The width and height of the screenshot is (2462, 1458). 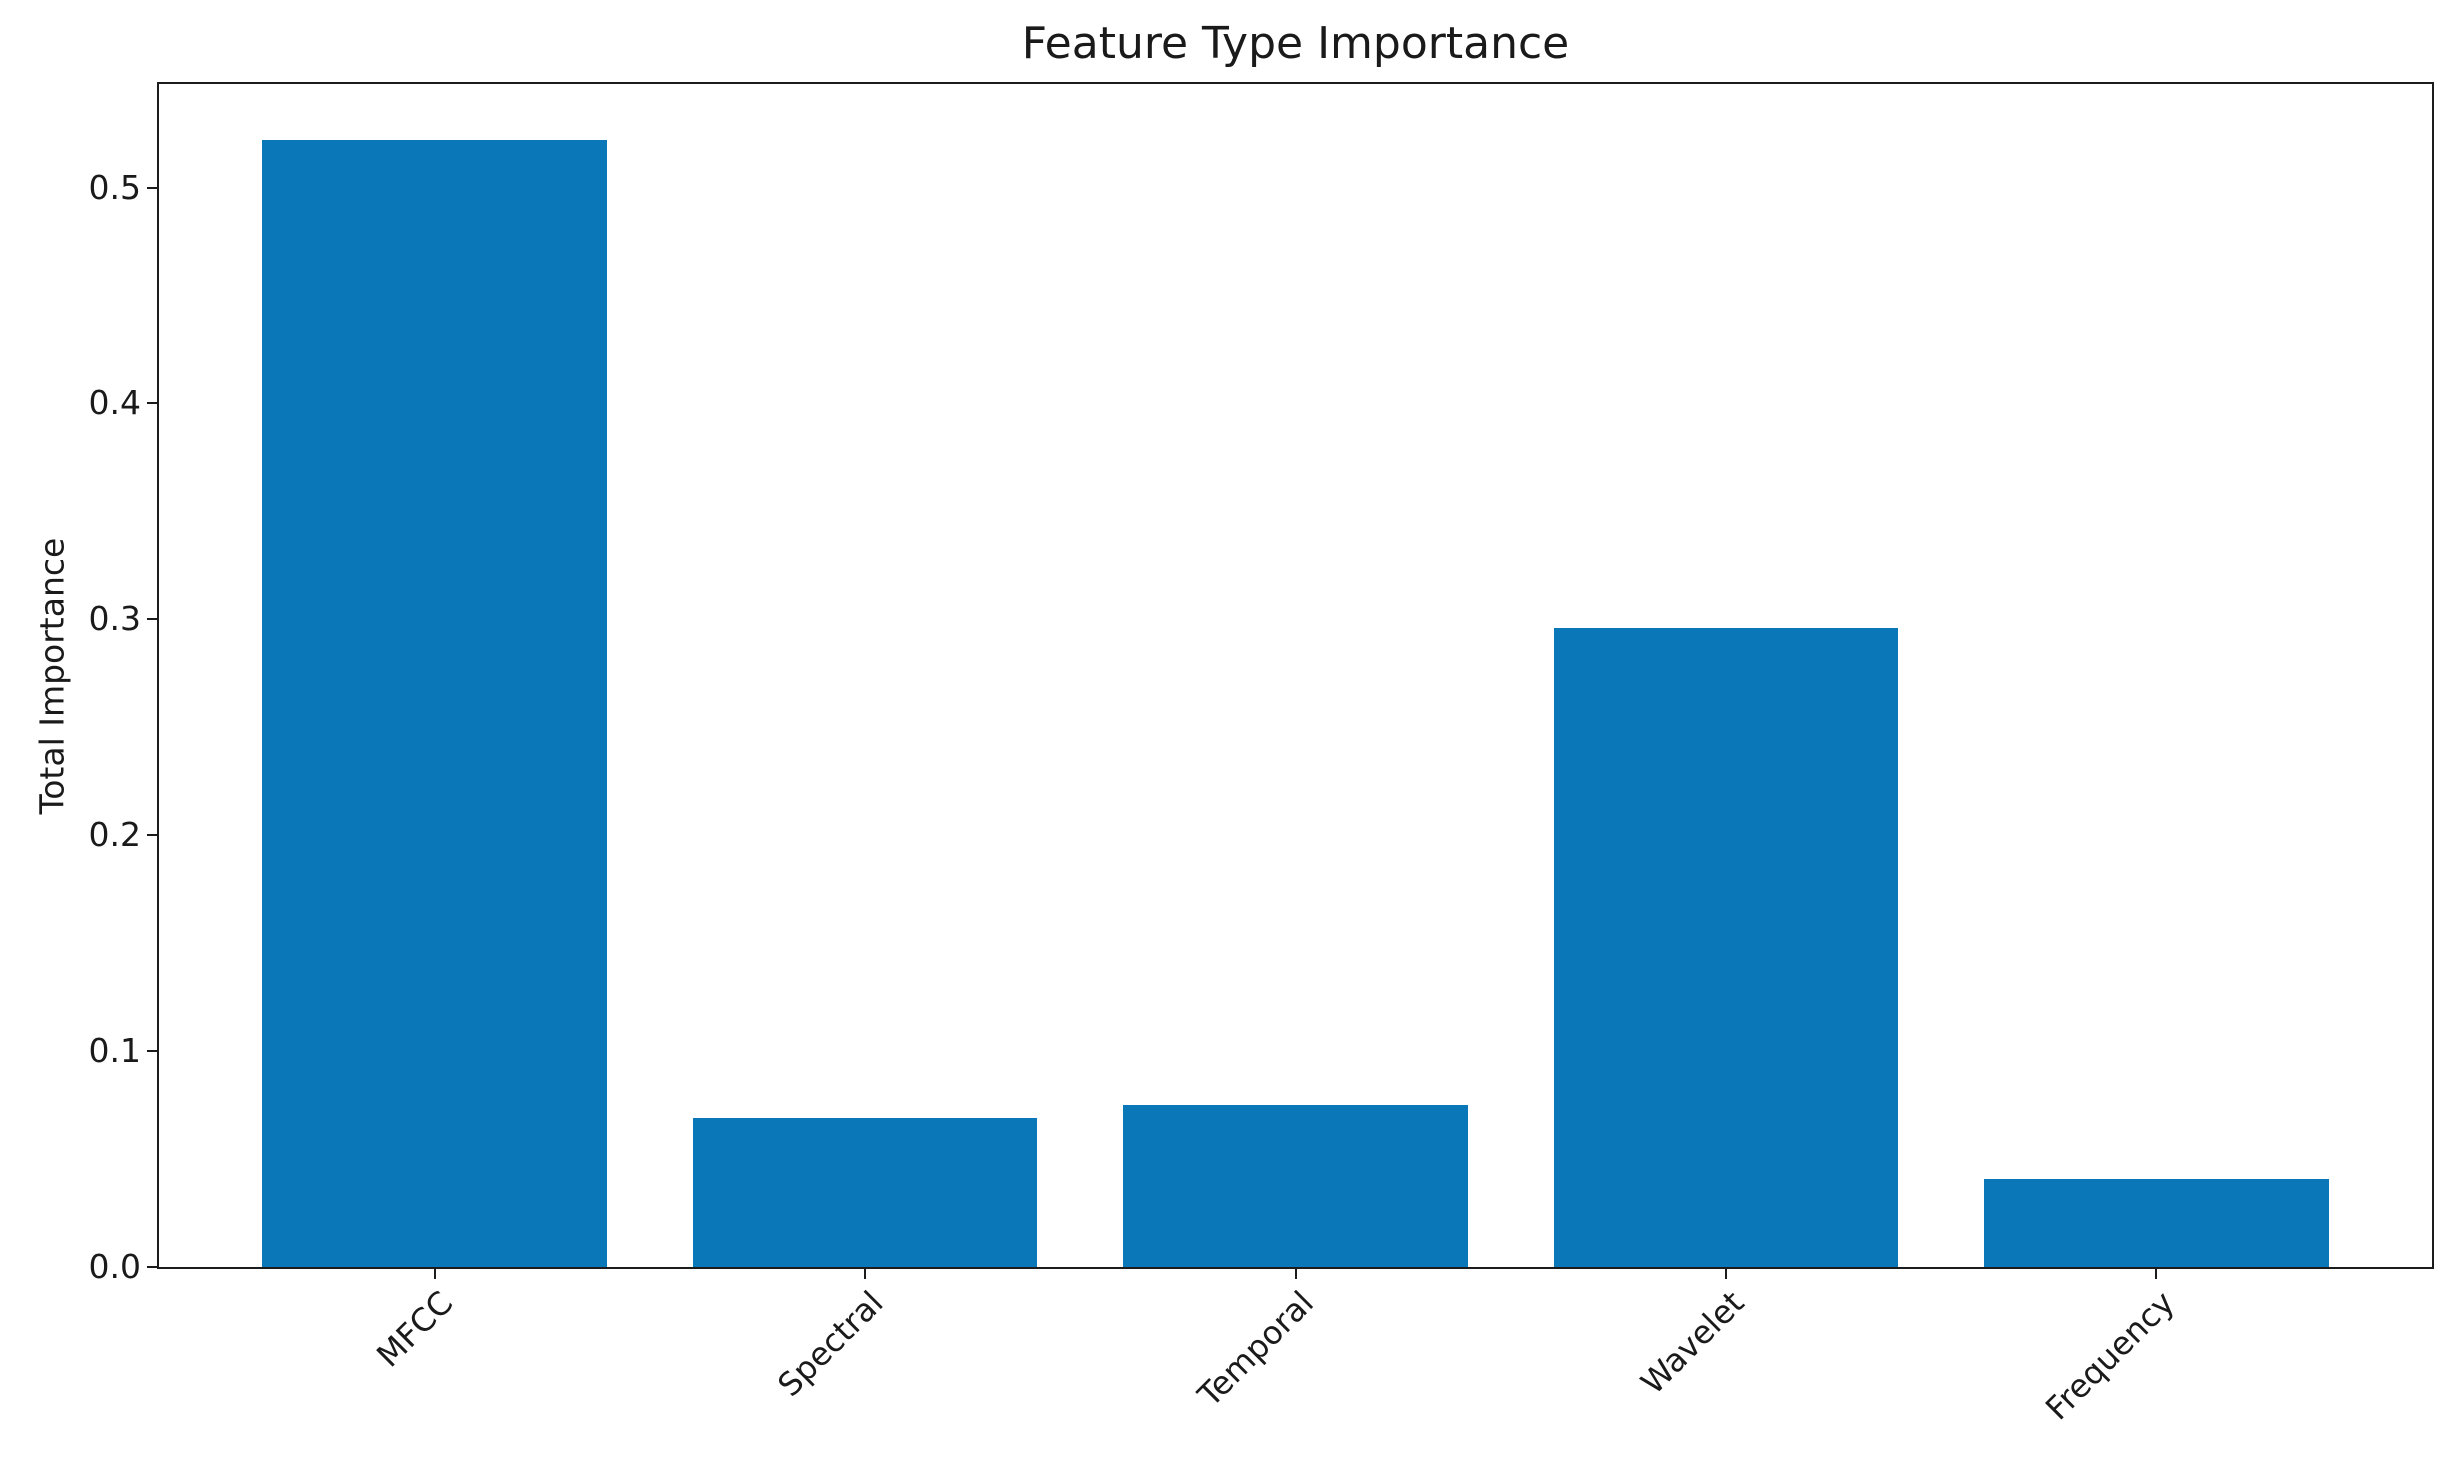 What do you see at coordinates (114, 835) in the screenshot?
I see `y-tick-label-0.2: 0.2` at bounding box center [114, 835].